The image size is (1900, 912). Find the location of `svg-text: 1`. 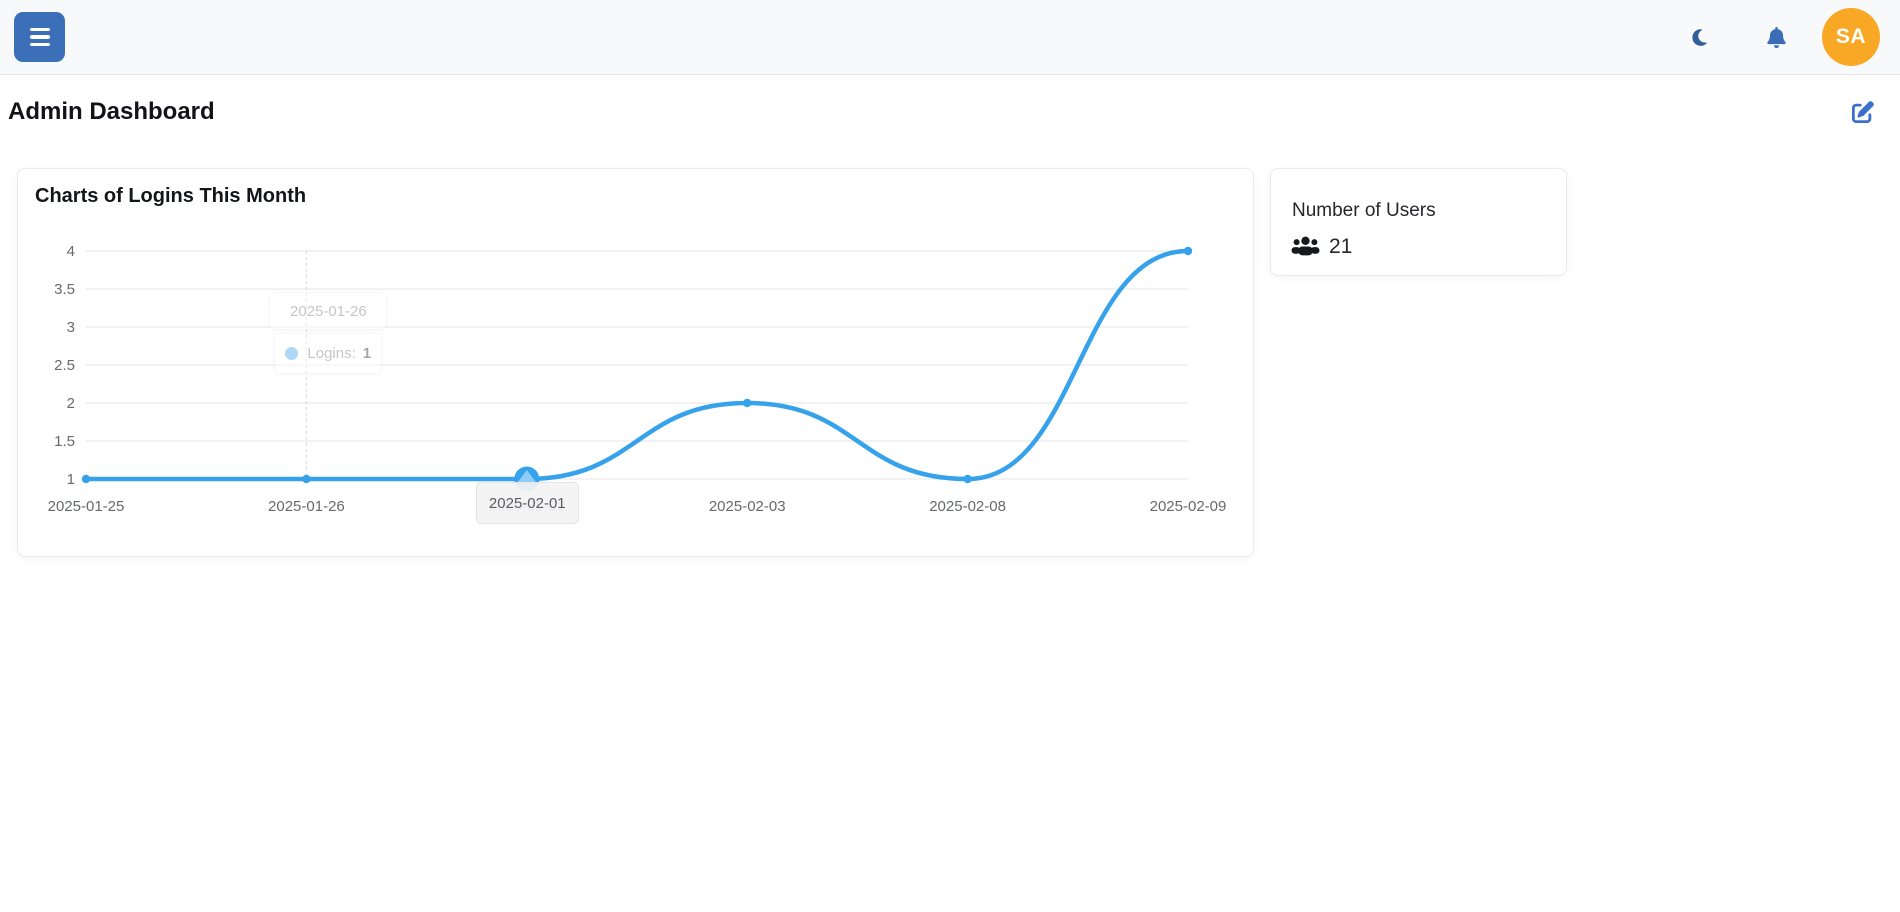

svg-text: 1 is located at coordinates (71, 479).